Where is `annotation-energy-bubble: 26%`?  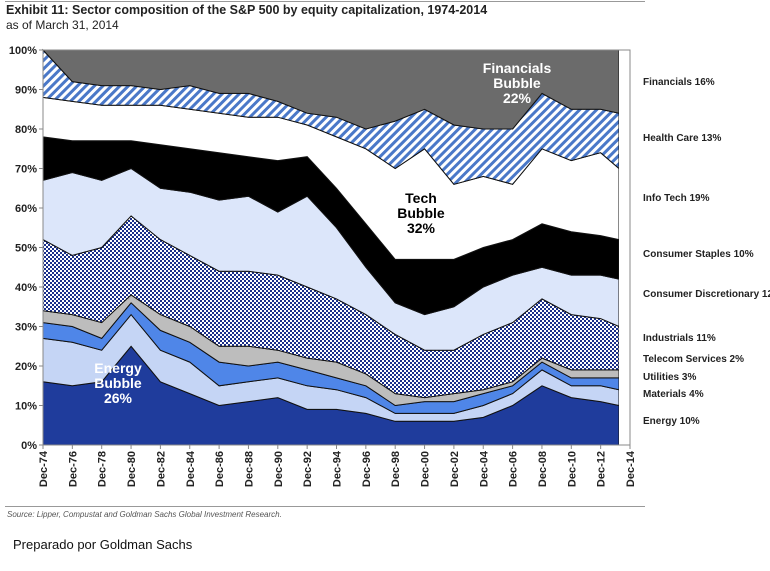 annotation-energy-bubble: 26% is located at coordinates (118, 398).